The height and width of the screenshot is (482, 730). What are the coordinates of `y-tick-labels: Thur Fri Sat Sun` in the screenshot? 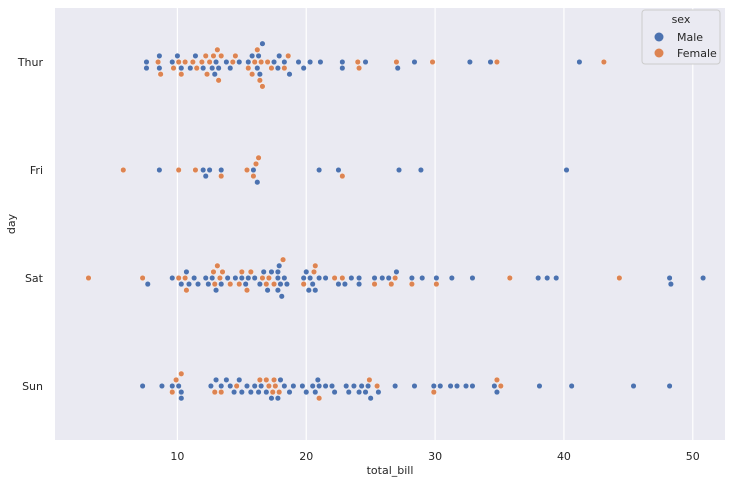 It's located at (30, 224).